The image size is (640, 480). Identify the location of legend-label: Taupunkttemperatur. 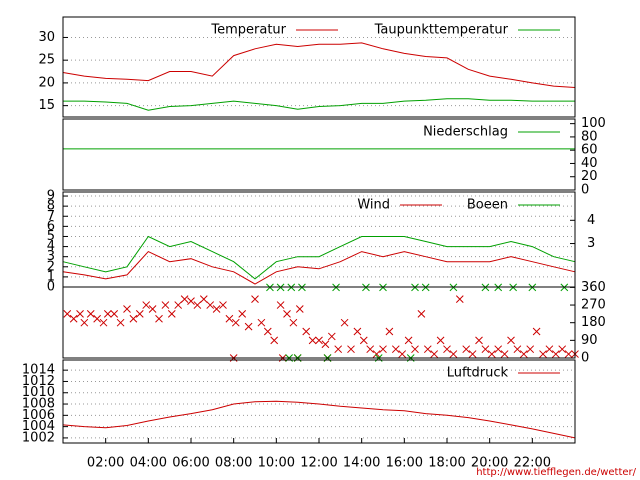
(441, 30).